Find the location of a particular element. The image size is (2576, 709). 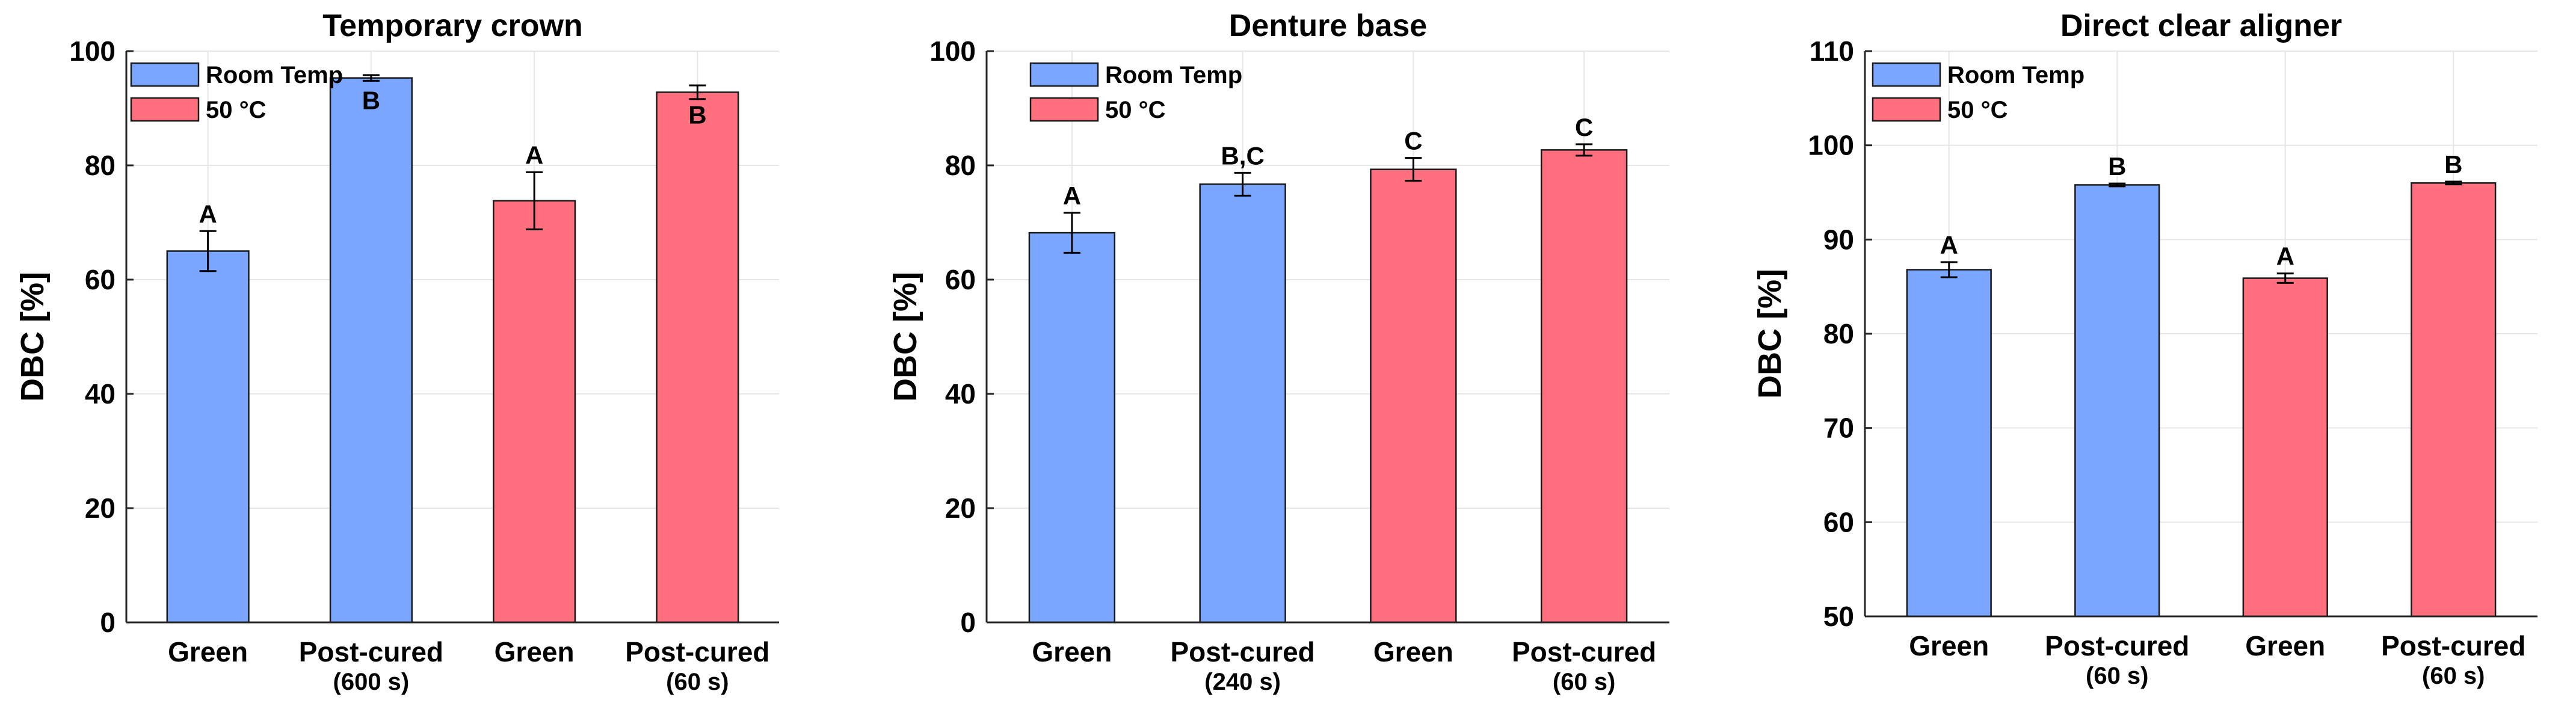

y-tick-label: 110 is located at coordinates (1832, 51).